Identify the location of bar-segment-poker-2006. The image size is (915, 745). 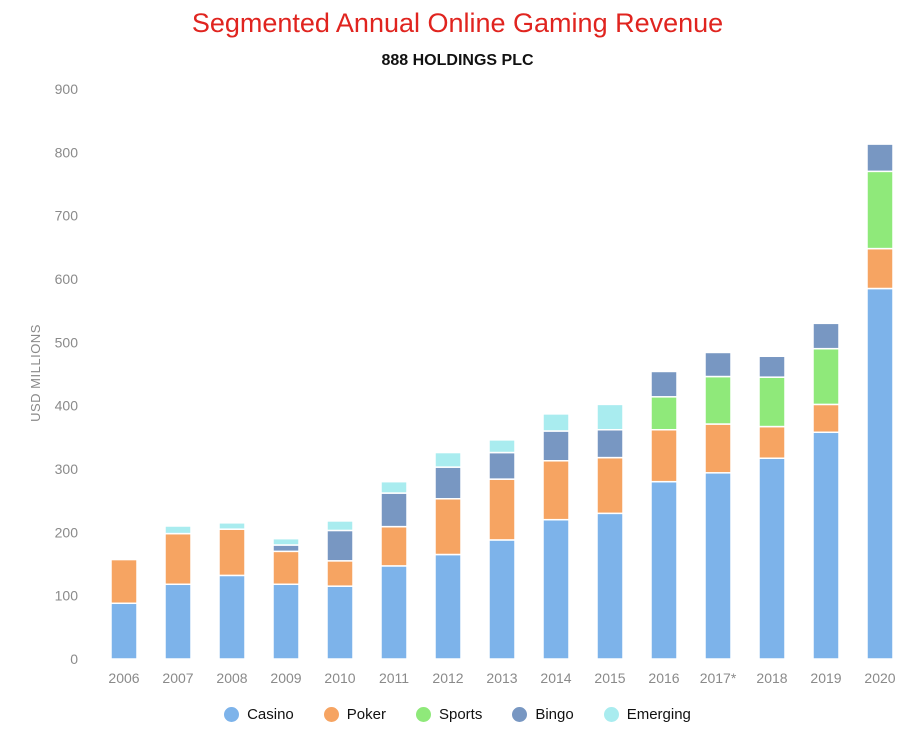
(124, 581).